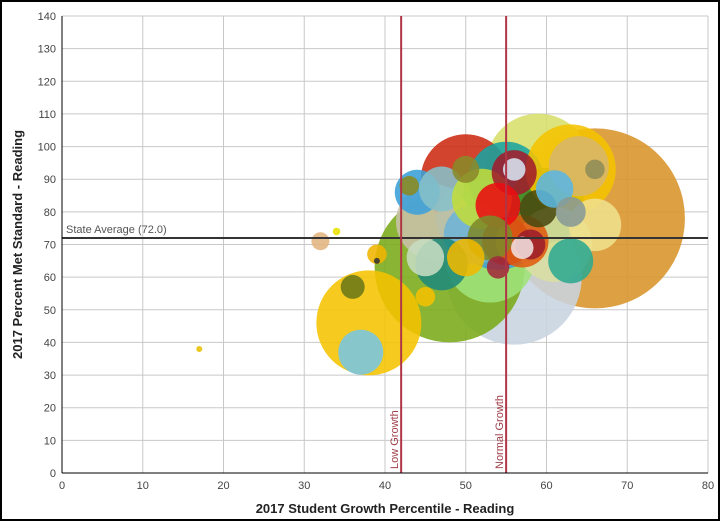  What do you see at coordinates (708, 486) in the screenshot?
I see `x-tick-label: 80` at bounding box center [708, 486].